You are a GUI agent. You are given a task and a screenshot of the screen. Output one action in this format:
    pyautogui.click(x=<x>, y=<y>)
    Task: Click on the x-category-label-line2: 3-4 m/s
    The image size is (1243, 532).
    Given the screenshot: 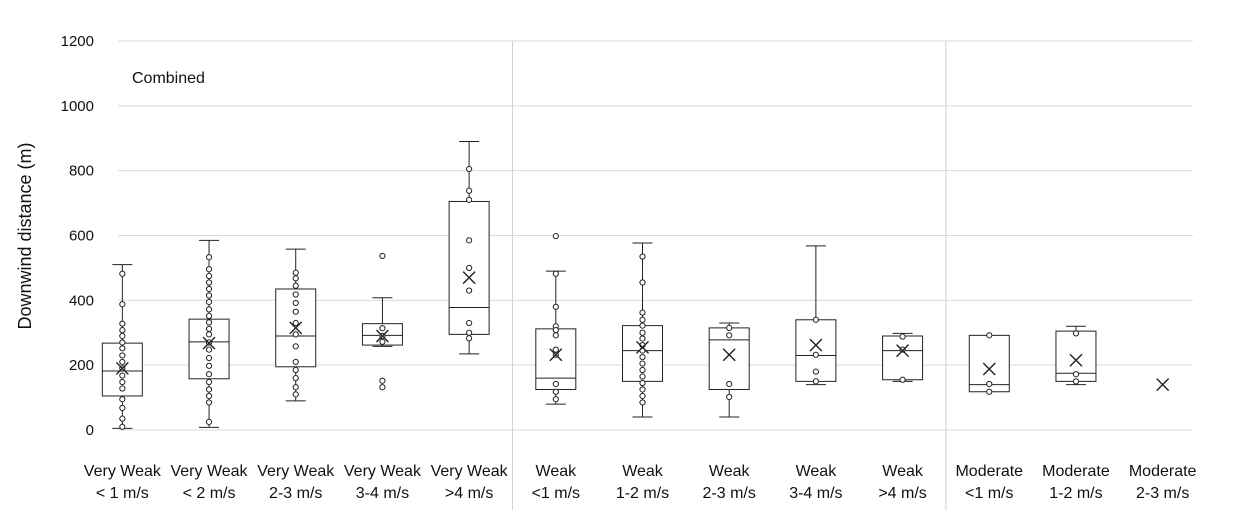 What is the action you would take?
    pyautogui.click(x=382, y=493)
    